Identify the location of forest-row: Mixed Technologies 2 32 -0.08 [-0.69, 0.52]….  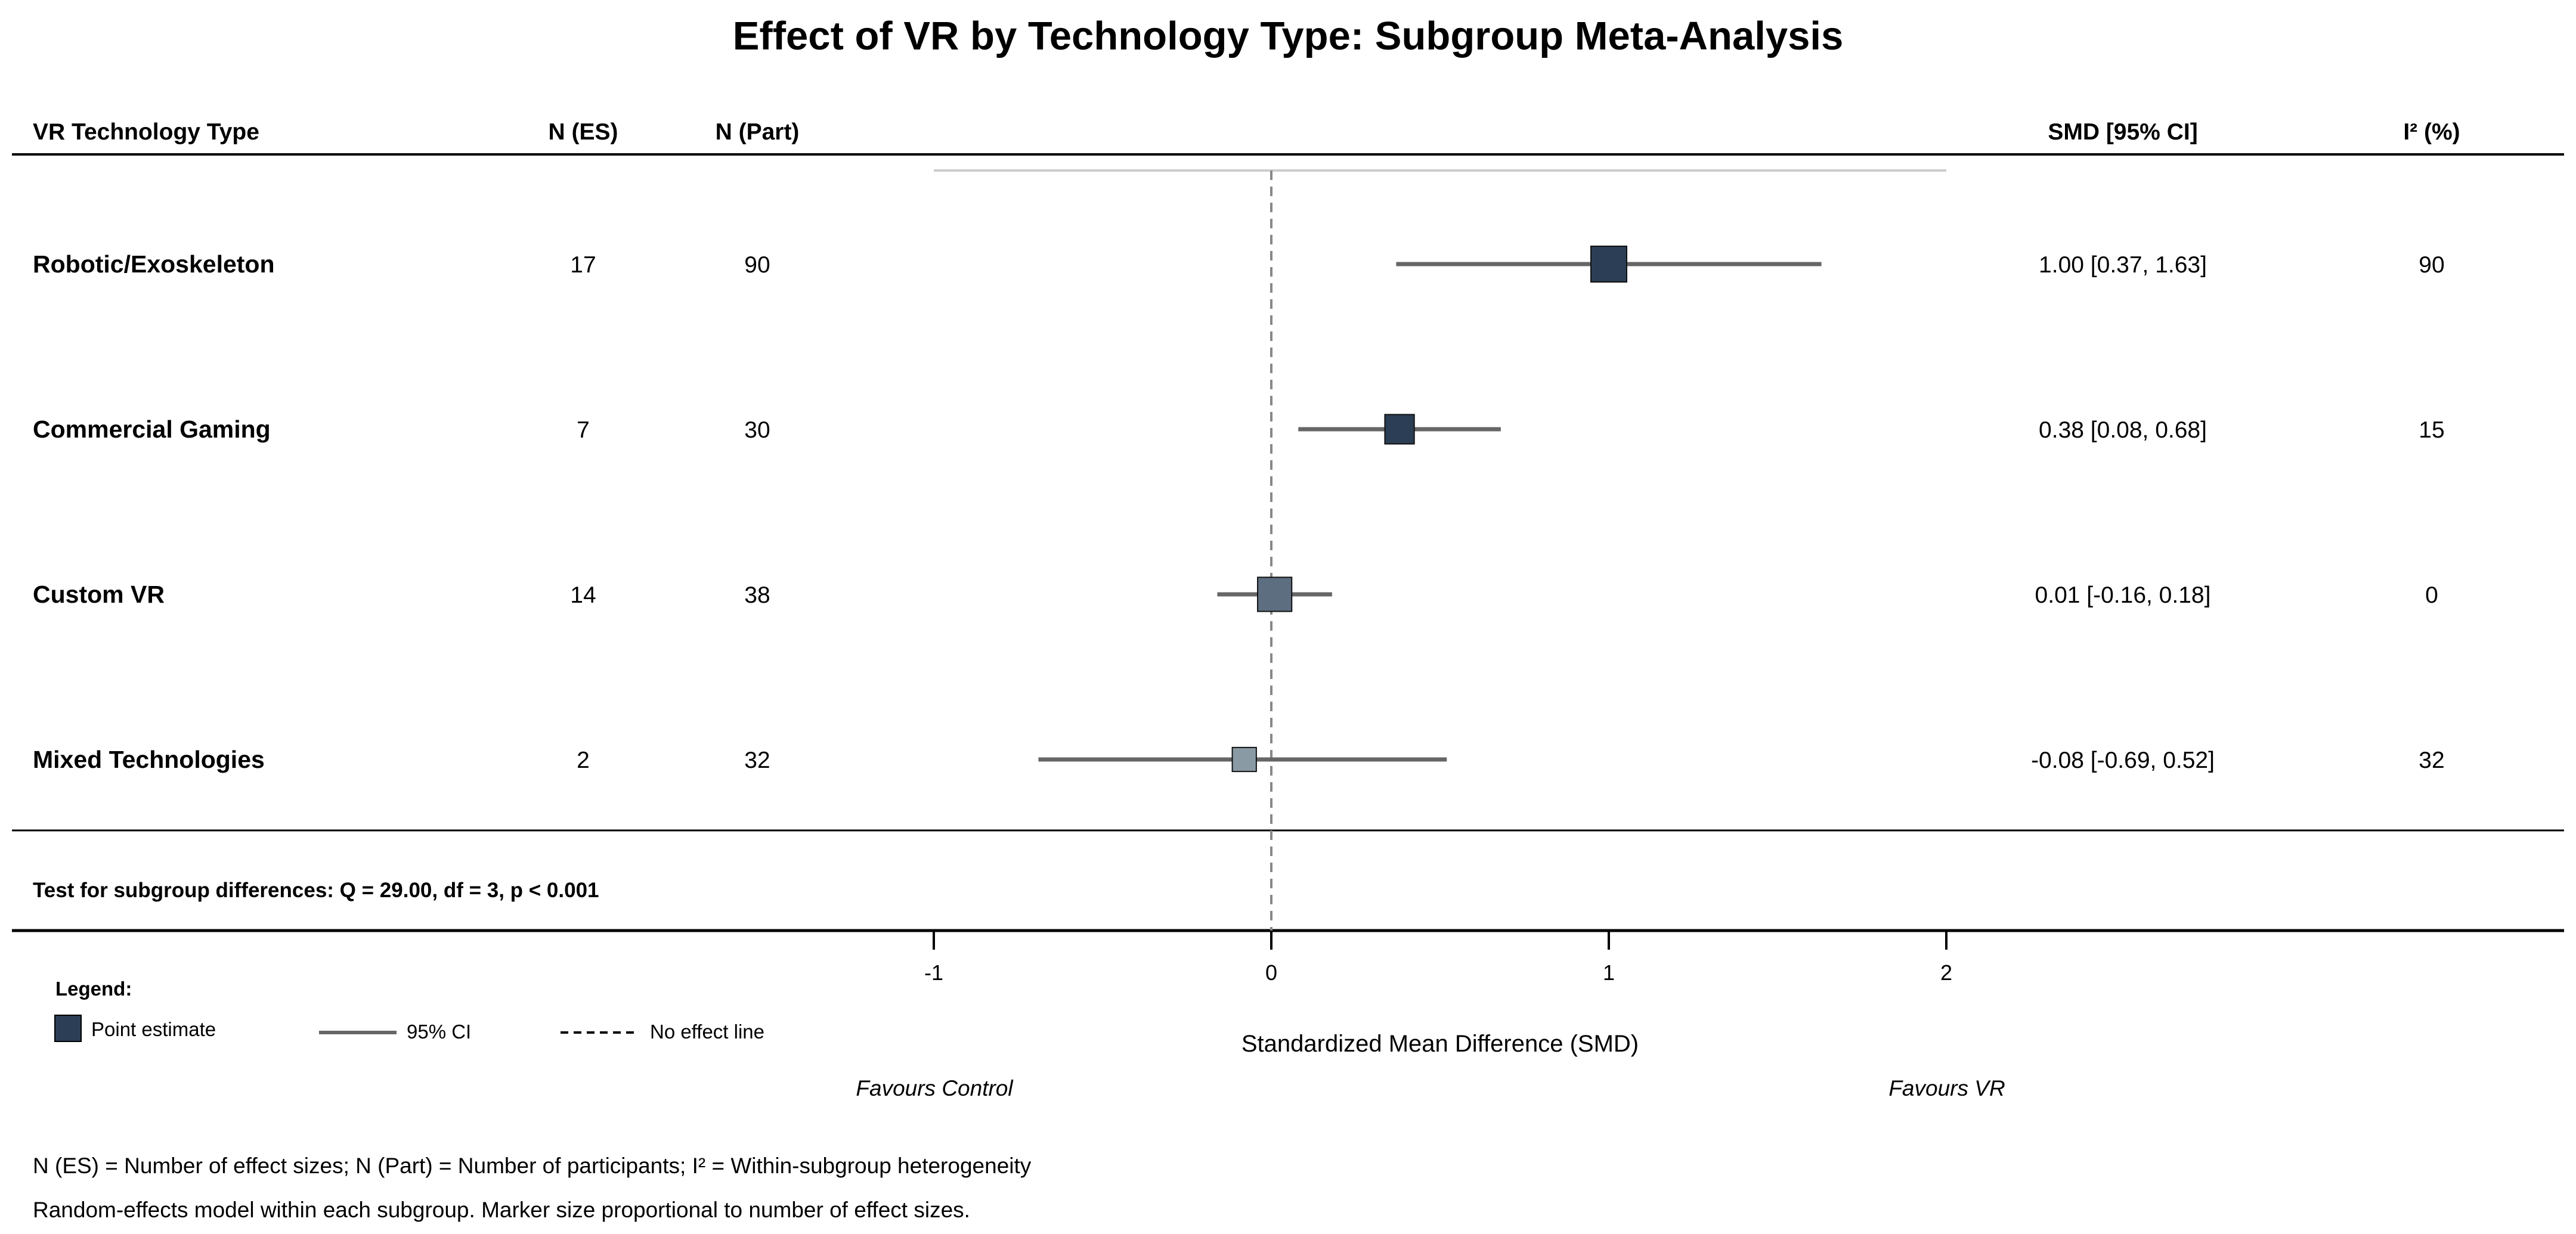
(1239, 759).